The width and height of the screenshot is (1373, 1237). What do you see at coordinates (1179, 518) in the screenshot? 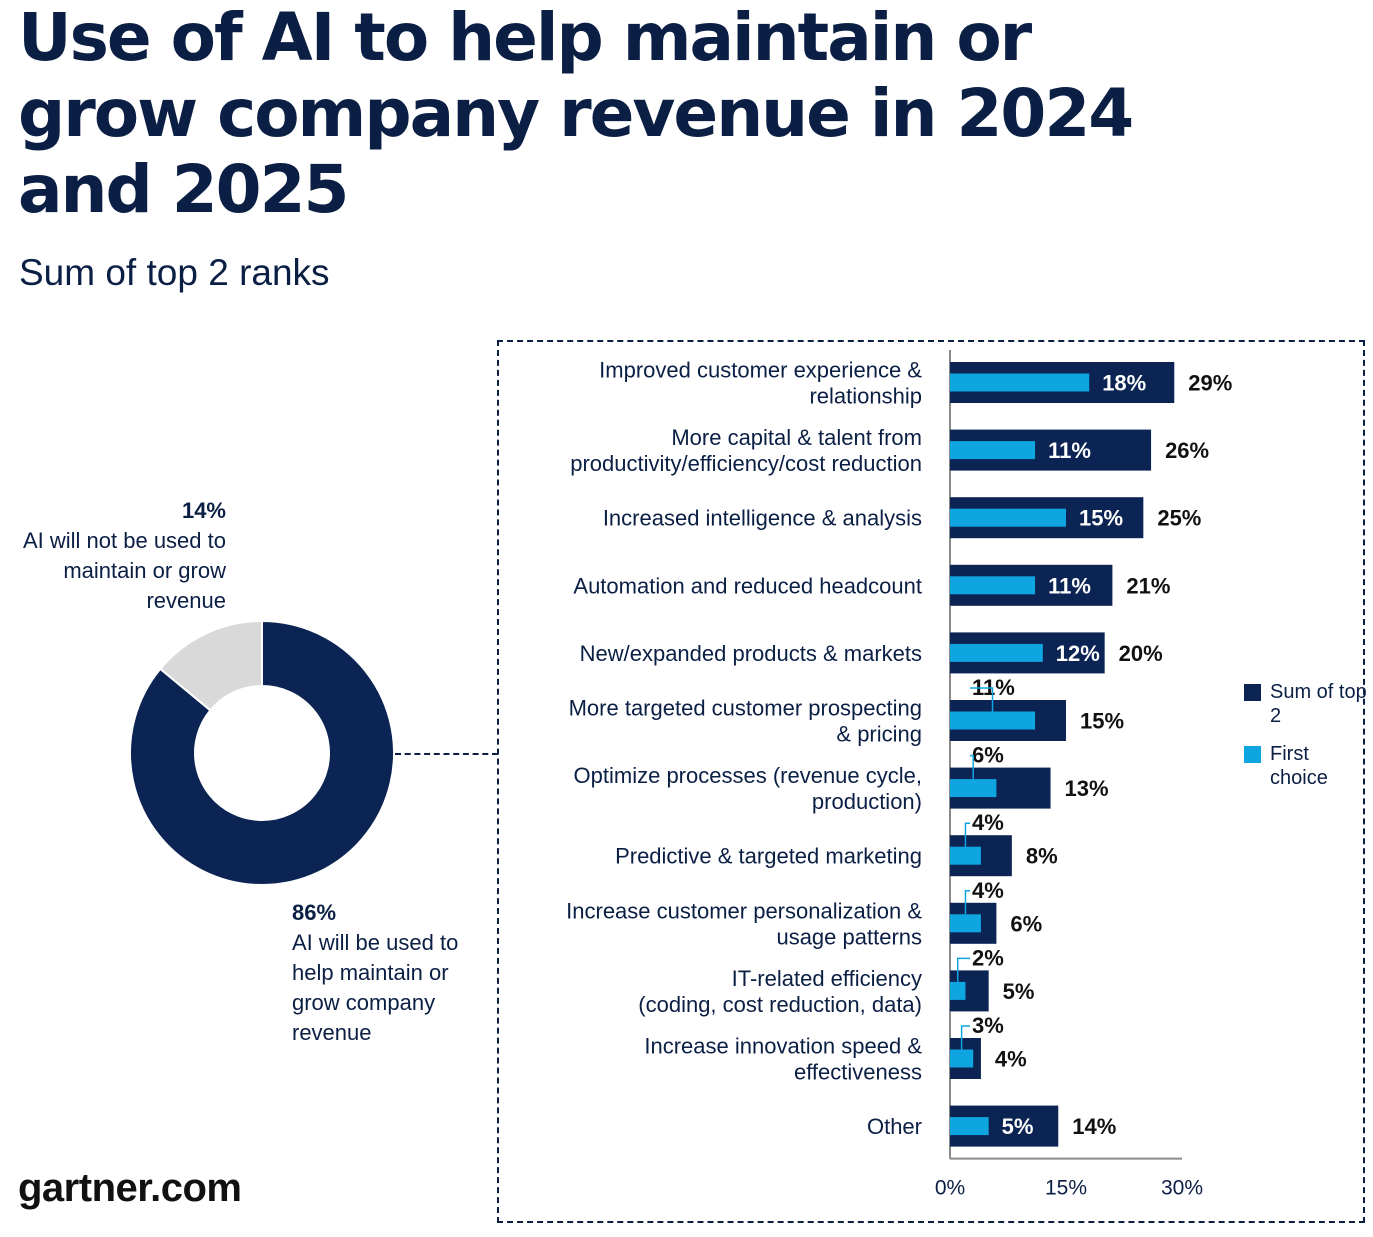
I see `value-label-sum-top2: 25%` at bounding box center [1179, 518].